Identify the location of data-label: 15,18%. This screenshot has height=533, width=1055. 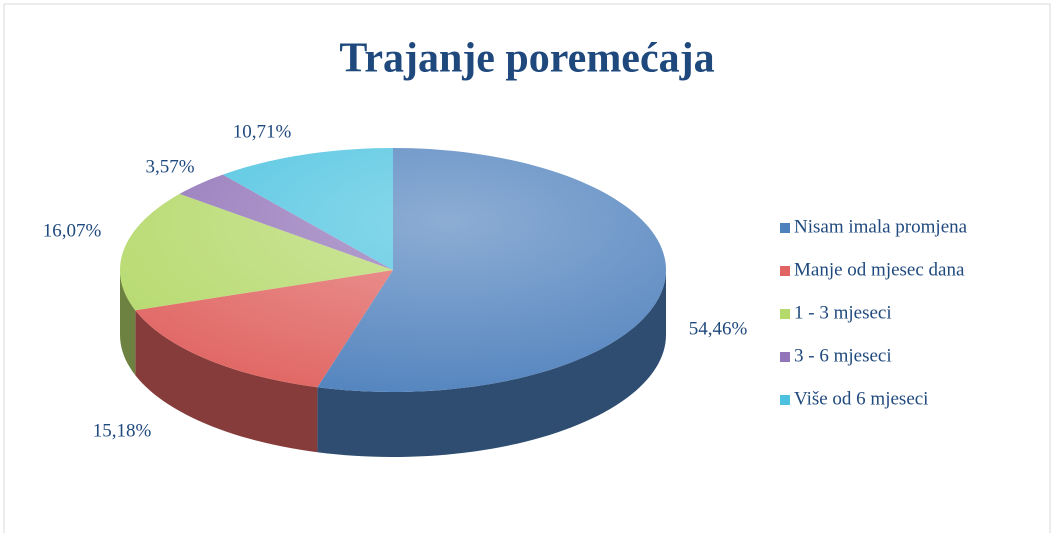
(122, 430).